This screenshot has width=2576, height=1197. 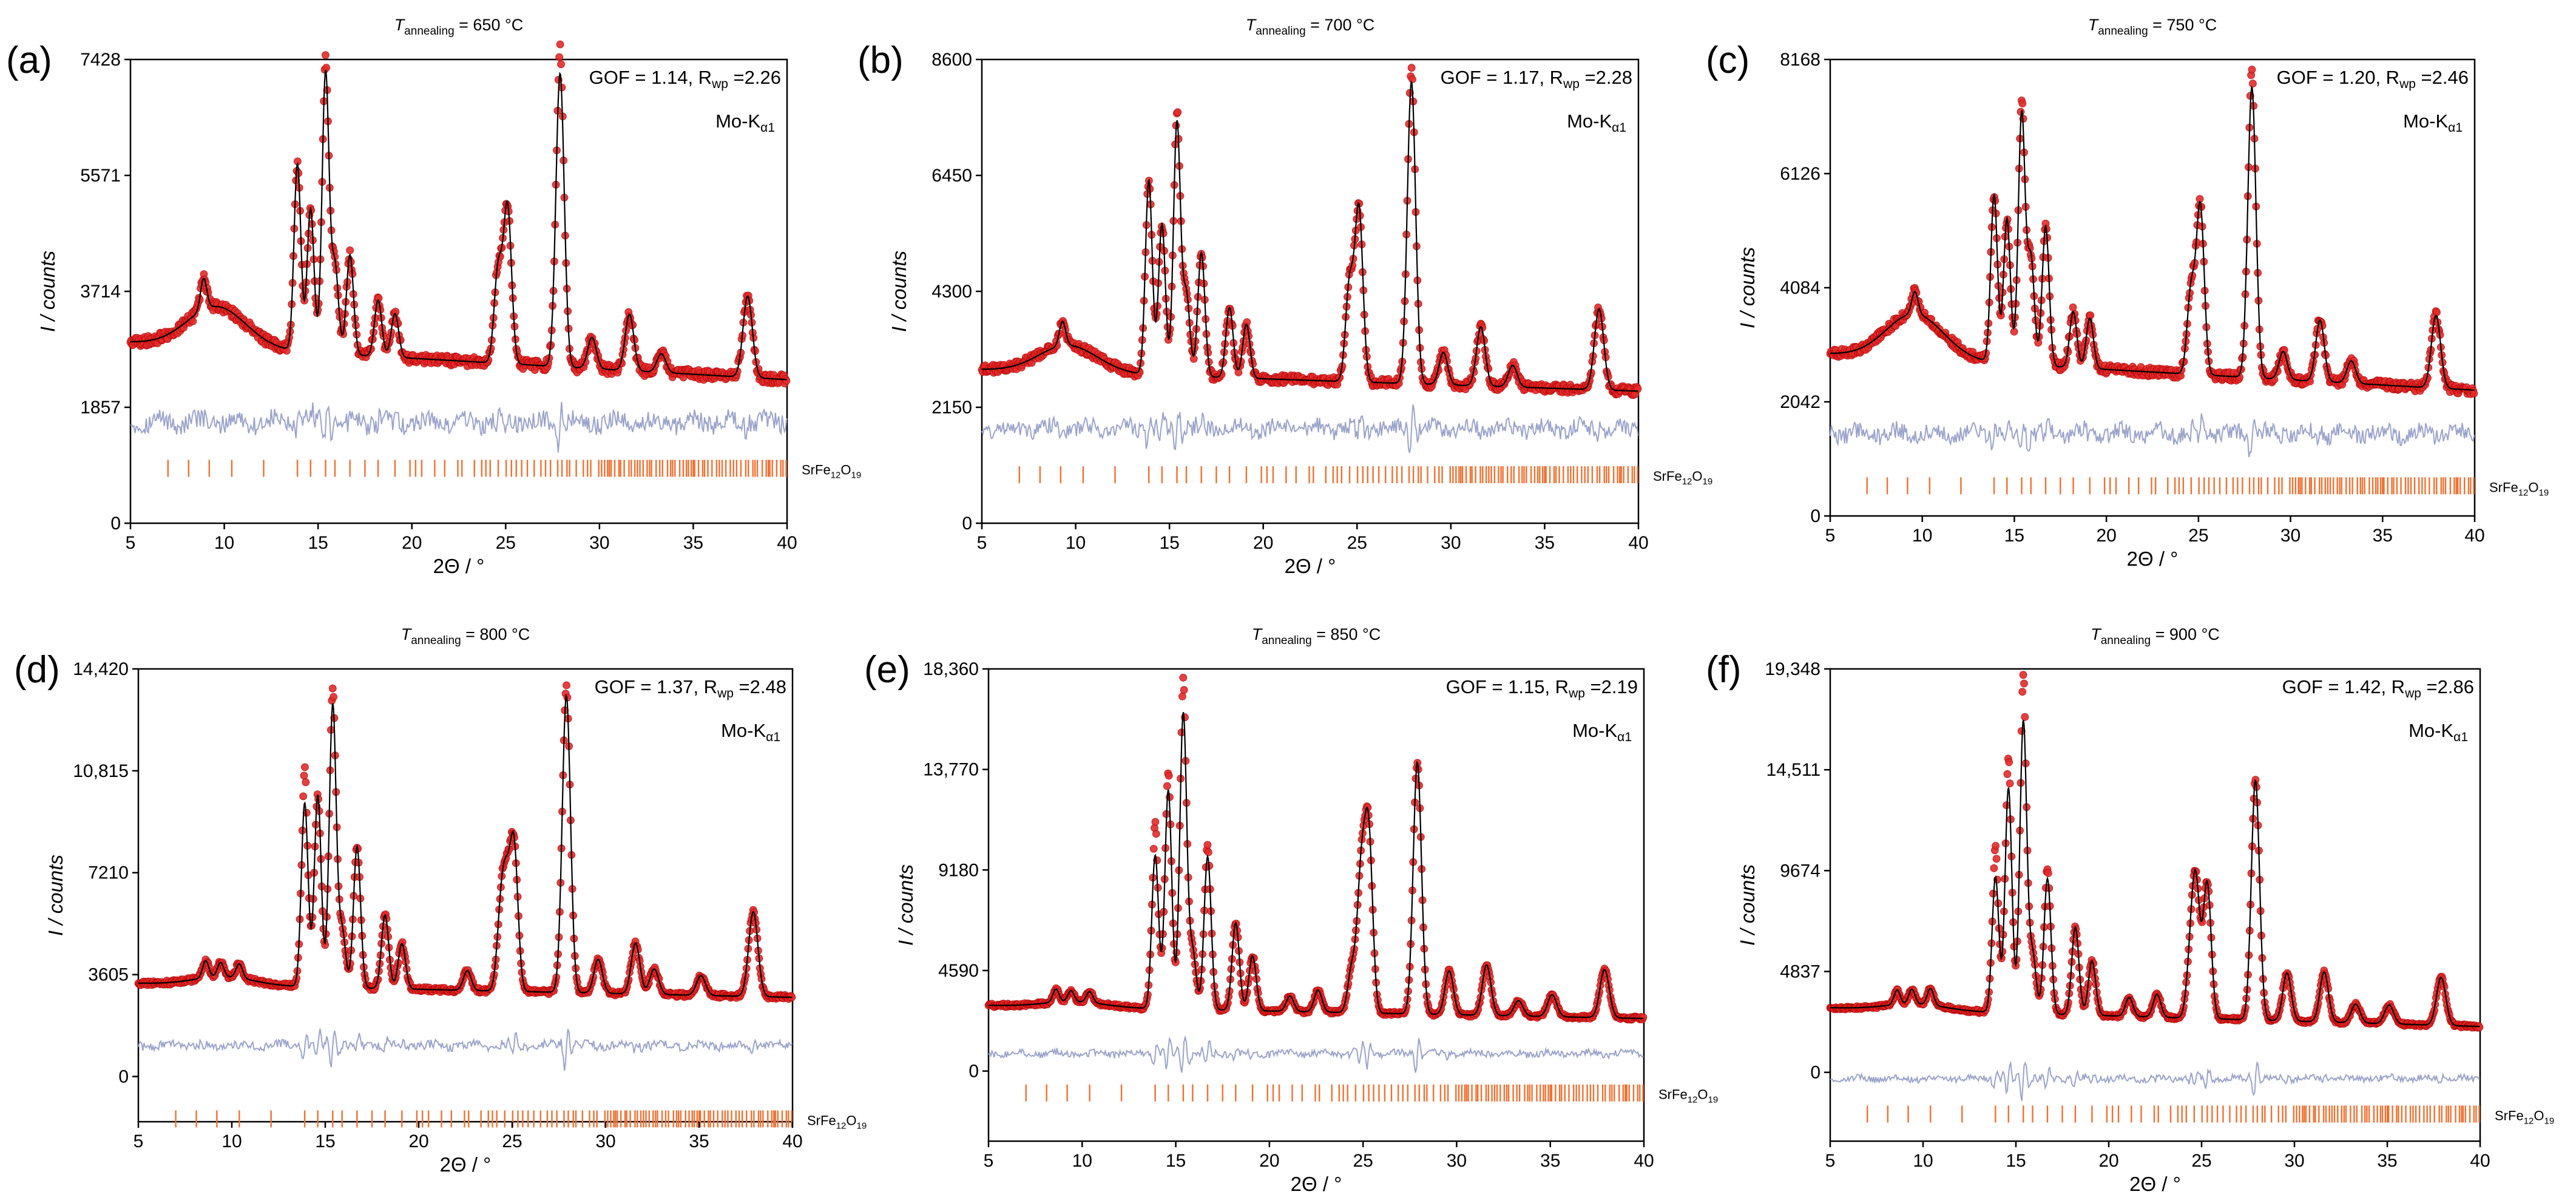 What do you see at coordinates (29, 60) in the screenshot?
I see `panel-label: (a)` at bounding box center [29, 60].